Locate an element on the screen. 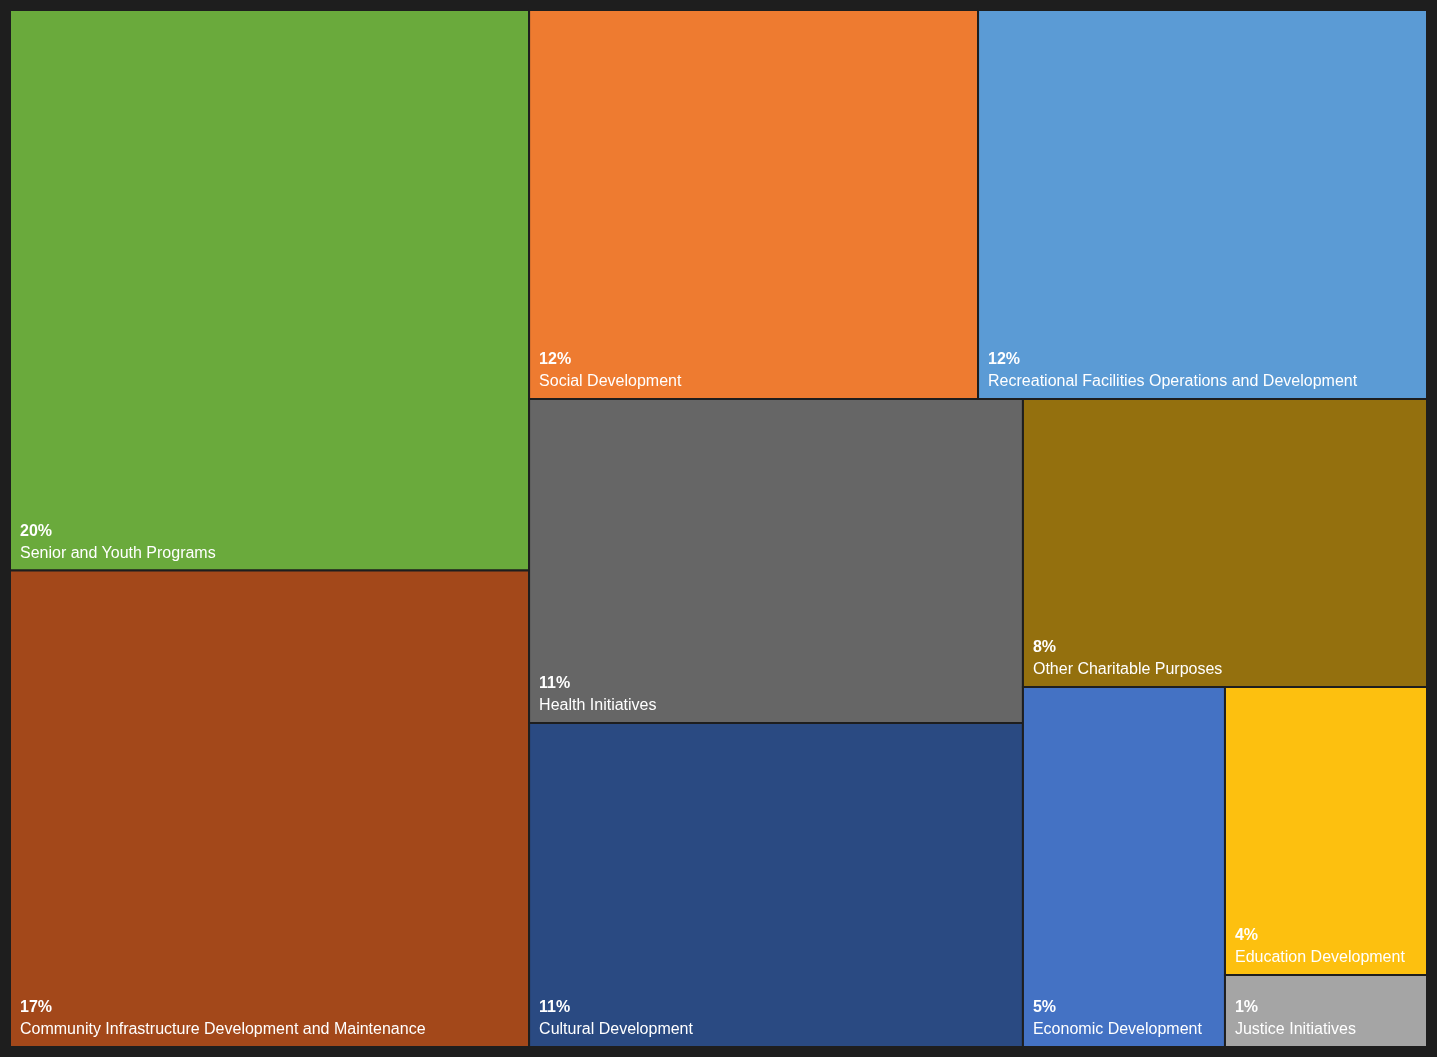 The width and height of the screenshot is (1437, 1057). data-label: 8% is located at coordinates (1044, 646).